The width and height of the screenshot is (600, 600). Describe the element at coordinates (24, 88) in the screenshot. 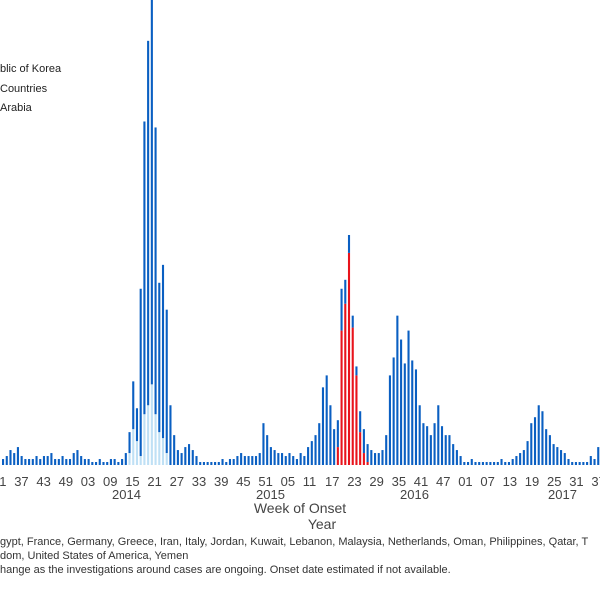

I see `legend-label-other: Countries` at that location.